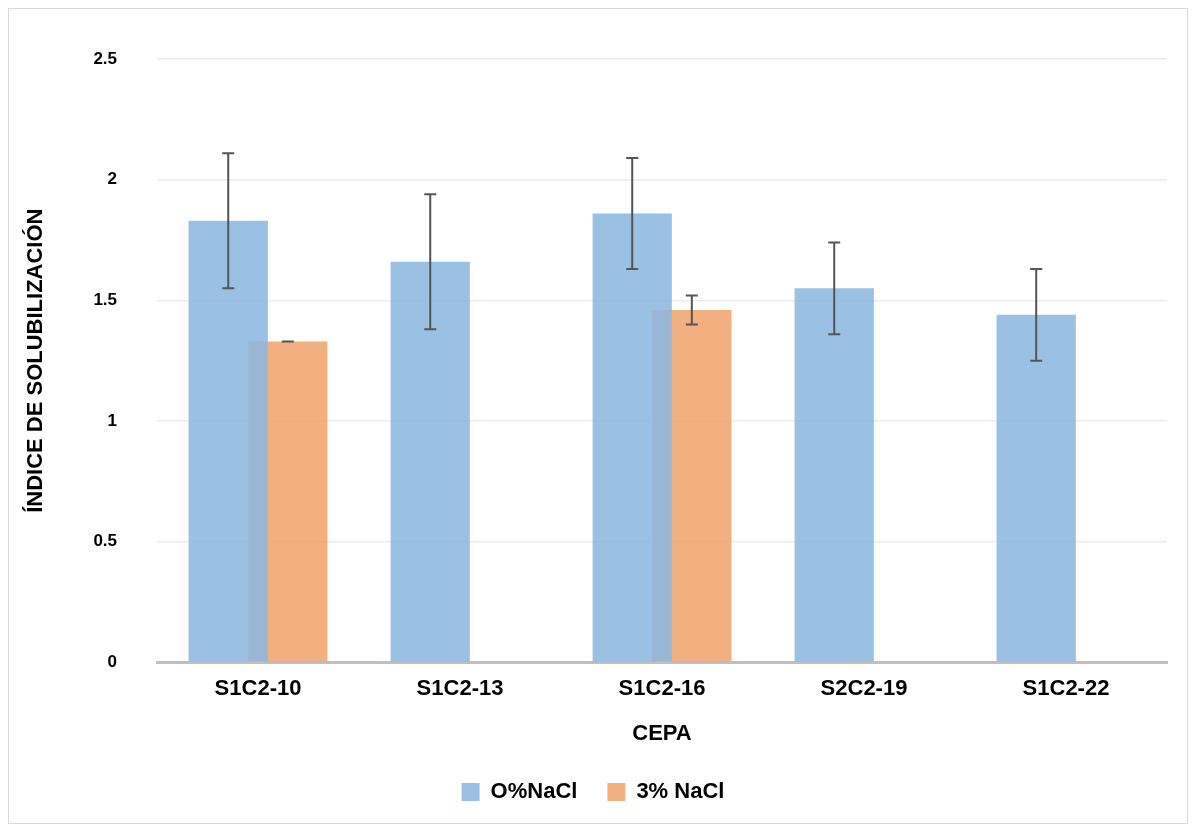  Describe the element at coordinates (112, 179) in the screenshot. I see `y-tick-label: 2` at that location.